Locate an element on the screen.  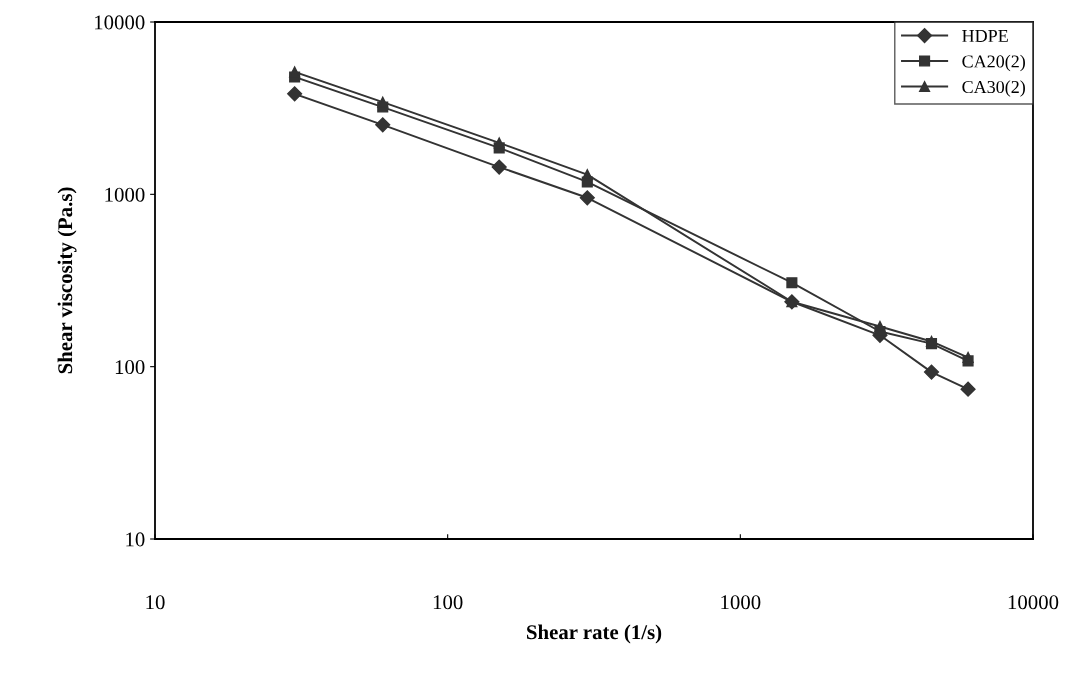
y-axis-title: Shear viscosity (Pa.s) is located at coordinates (67, 280).